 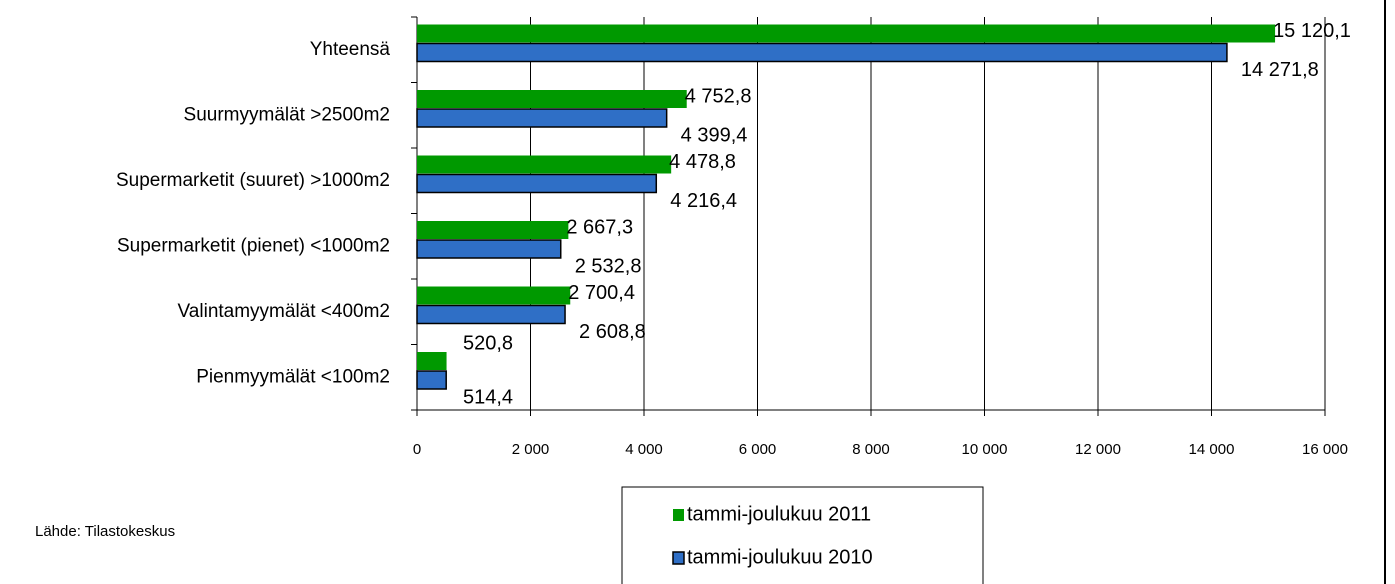 I want to click on source-note: Lähde: Tilastokeskus, so click(x=105, y=531).